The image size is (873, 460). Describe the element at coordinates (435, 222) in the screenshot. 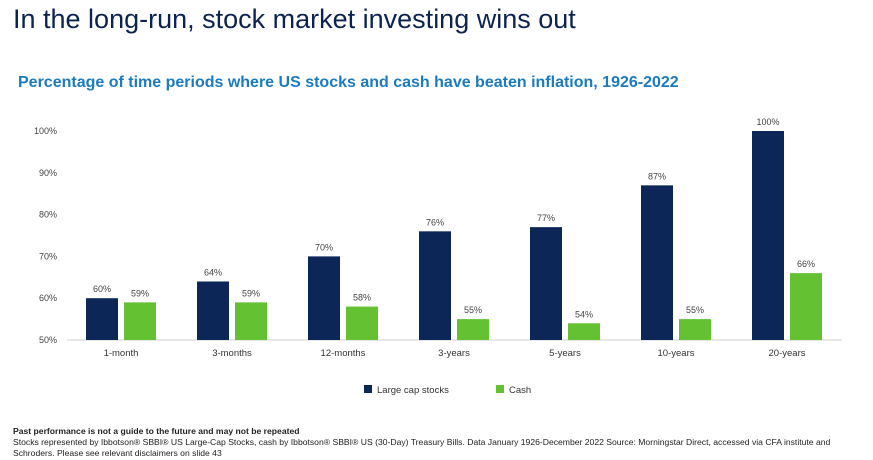

I see `data-label: 76%` at that location.